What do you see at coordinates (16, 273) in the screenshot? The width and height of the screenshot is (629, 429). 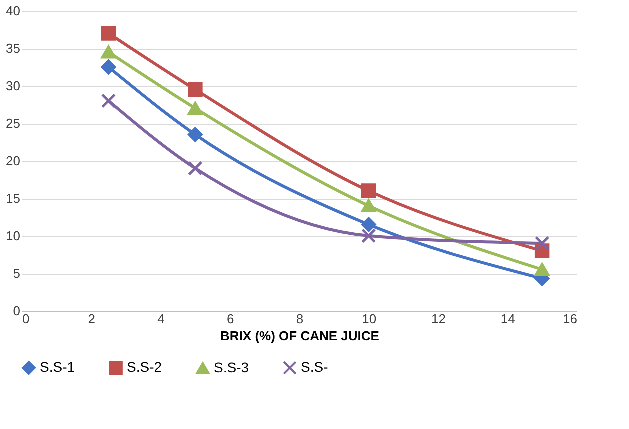 I see `y-tick-label: 5` at bounding box center [16, 273].